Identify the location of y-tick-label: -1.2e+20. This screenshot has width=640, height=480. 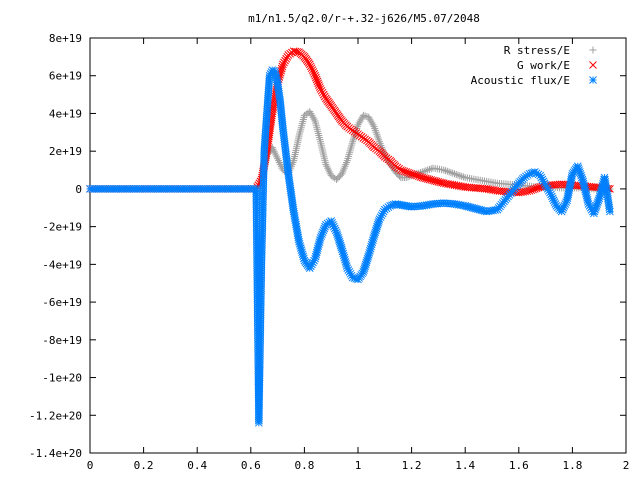
(55, 415).